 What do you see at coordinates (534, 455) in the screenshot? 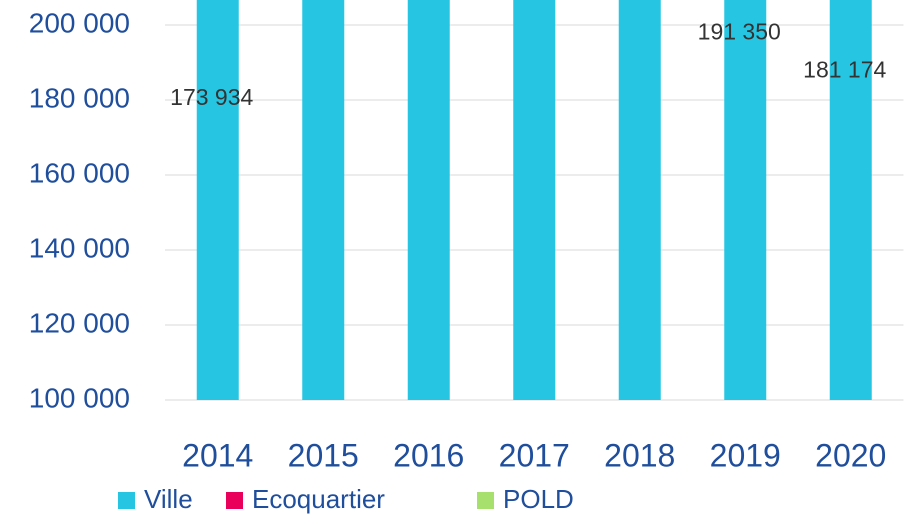
I see `x-tick-label: 2017` at bounding box center [534, 455].